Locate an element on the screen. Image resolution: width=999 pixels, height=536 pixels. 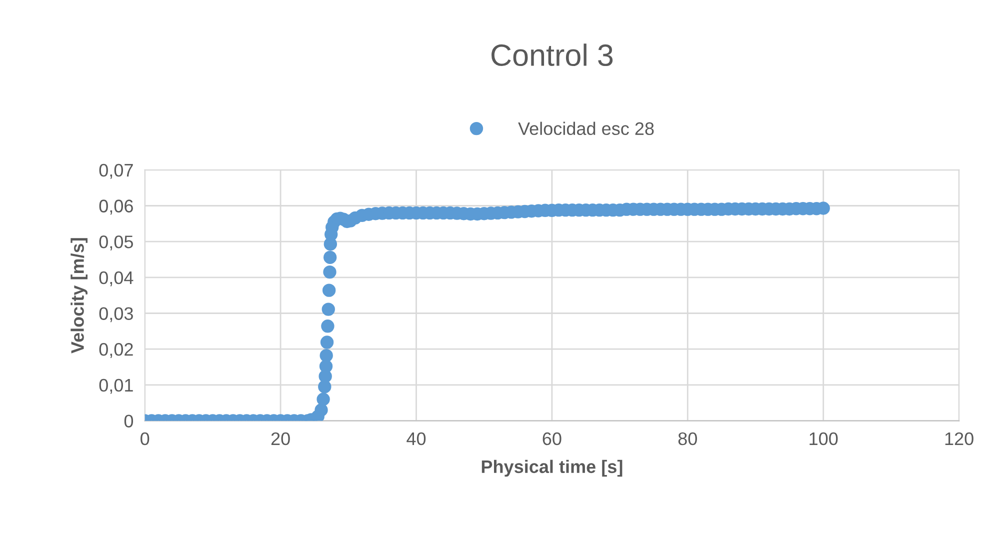
x-tick-label: 100 is located at coordinates (824, 439).